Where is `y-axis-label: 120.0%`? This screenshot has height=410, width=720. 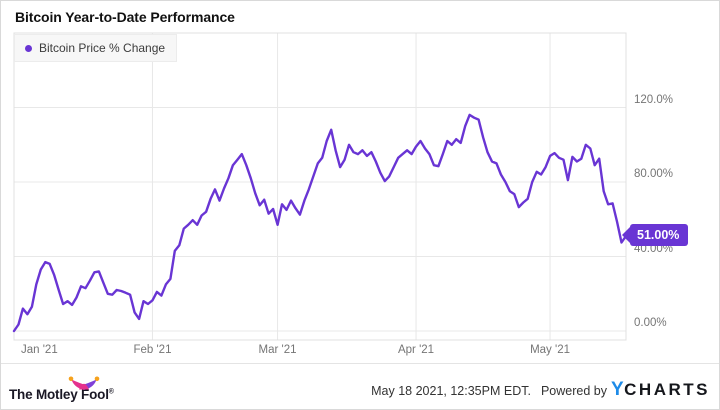 y-axis-label: 120.0% is located at coordinates (654, 99).